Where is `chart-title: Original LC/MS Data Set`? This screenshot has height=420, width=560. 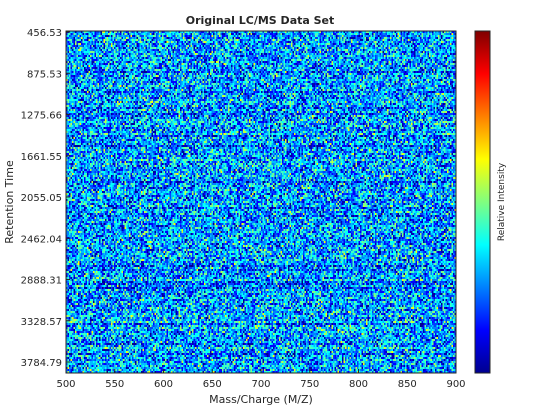
chart-title: Original LC/MS Data Set is located at coordinates (260, 20).